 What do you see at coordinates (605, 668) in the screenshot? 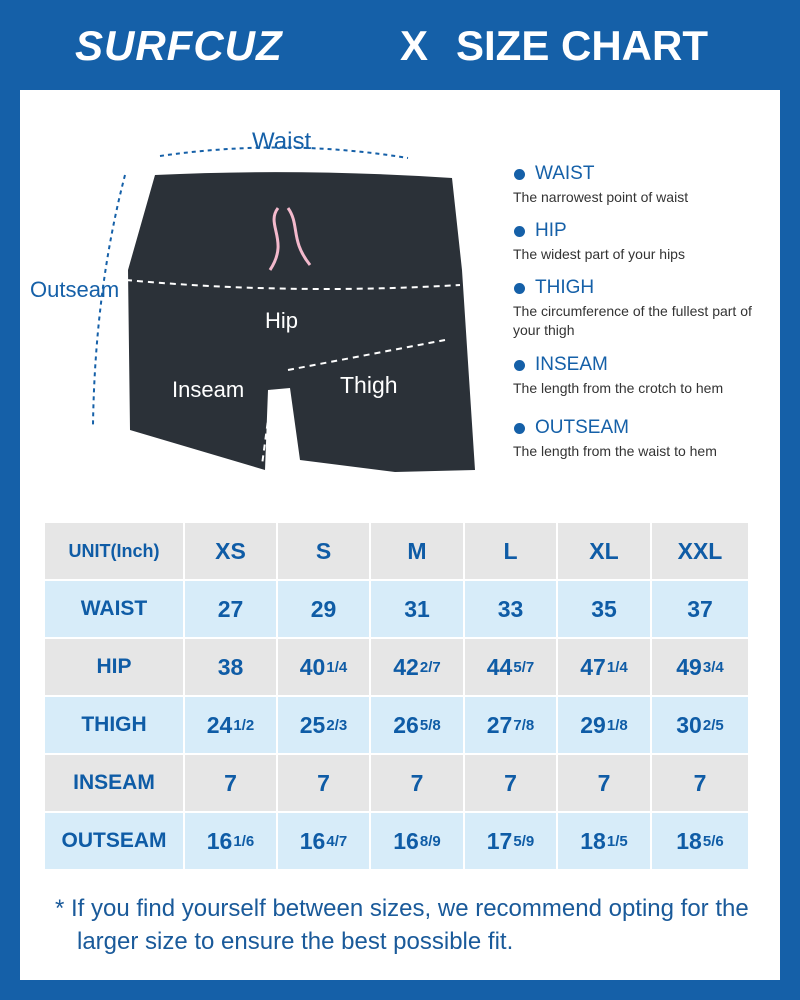
I see `table-cell: 47 1/4` at bounding box center [605, 668].